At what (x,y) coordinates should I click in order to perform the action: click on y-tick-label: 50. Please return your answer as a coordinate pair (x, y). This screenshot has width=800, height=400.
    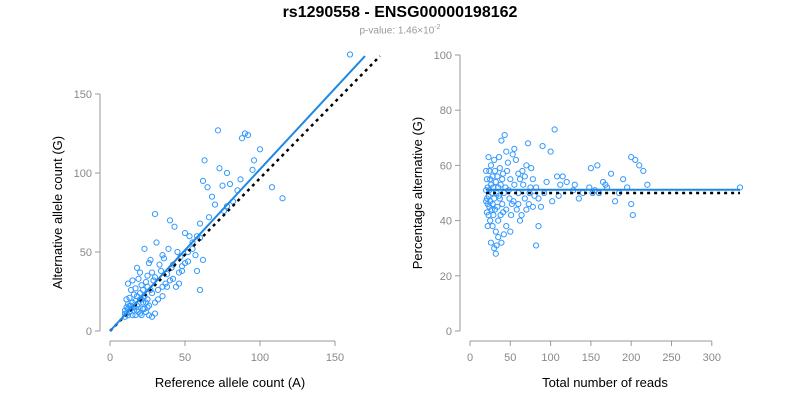
    Looking at the image, I should click on (86, 253).